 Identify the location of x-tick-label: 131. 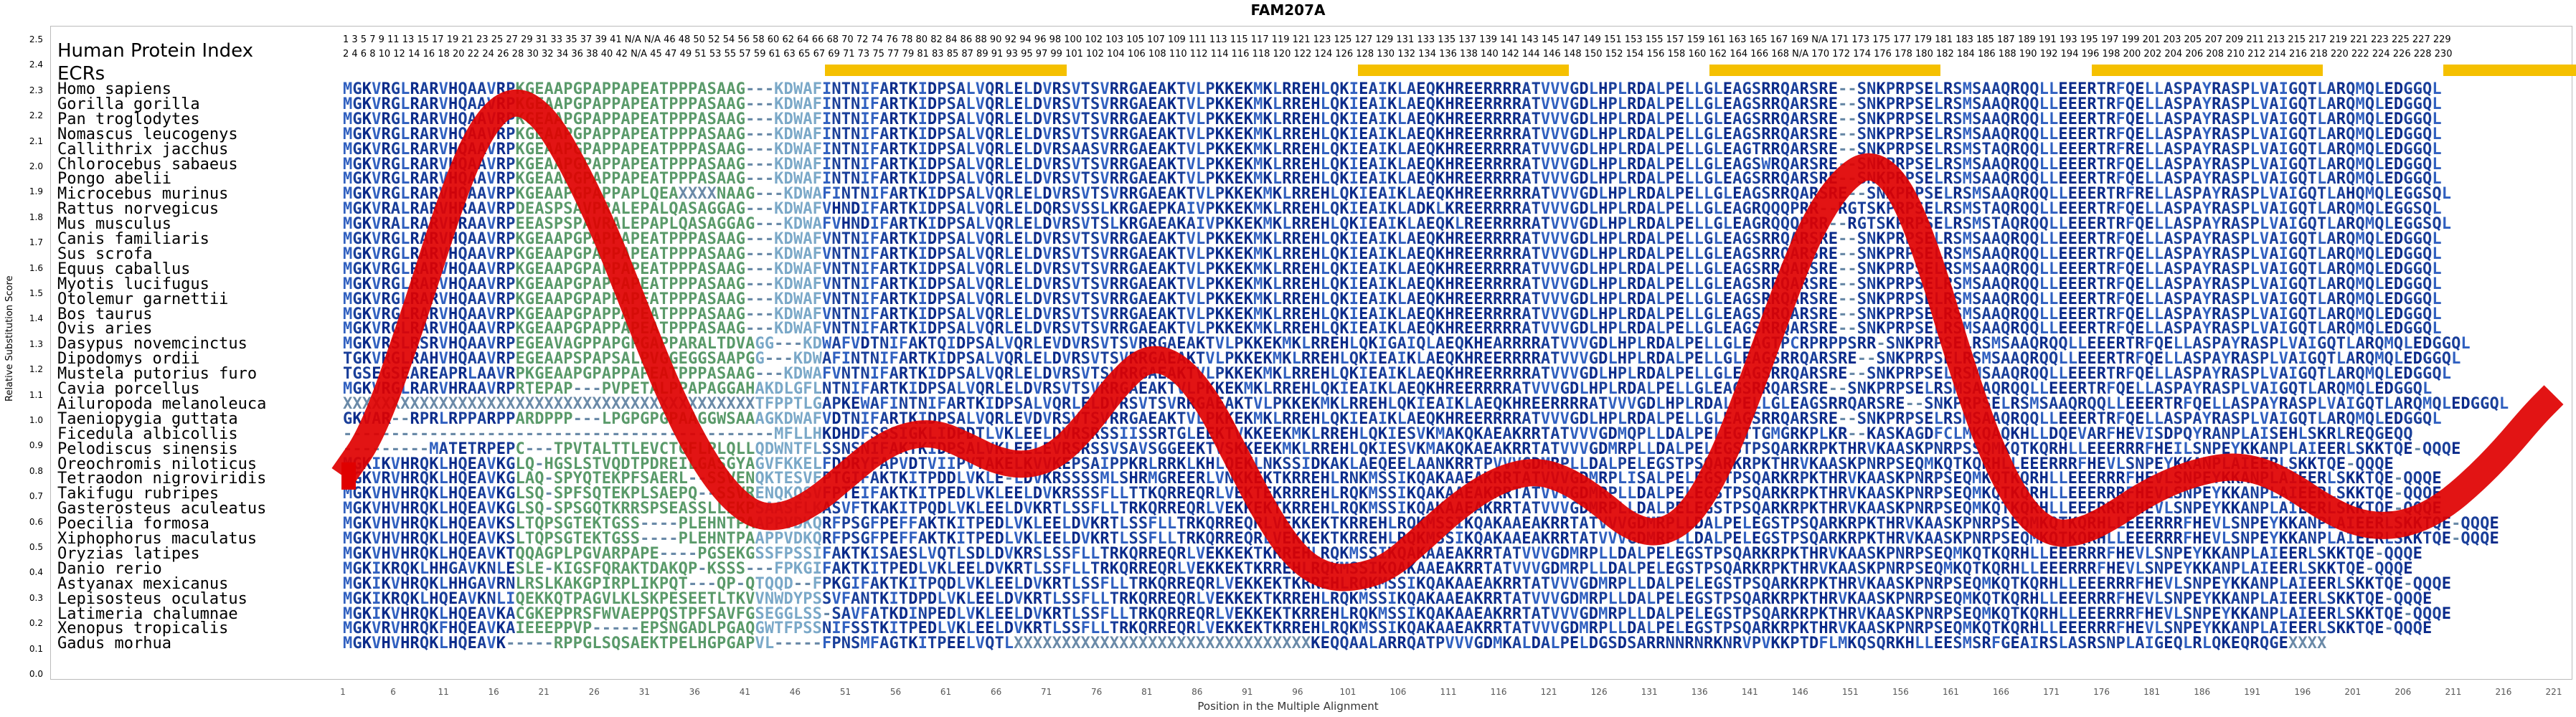
(1649, 692).